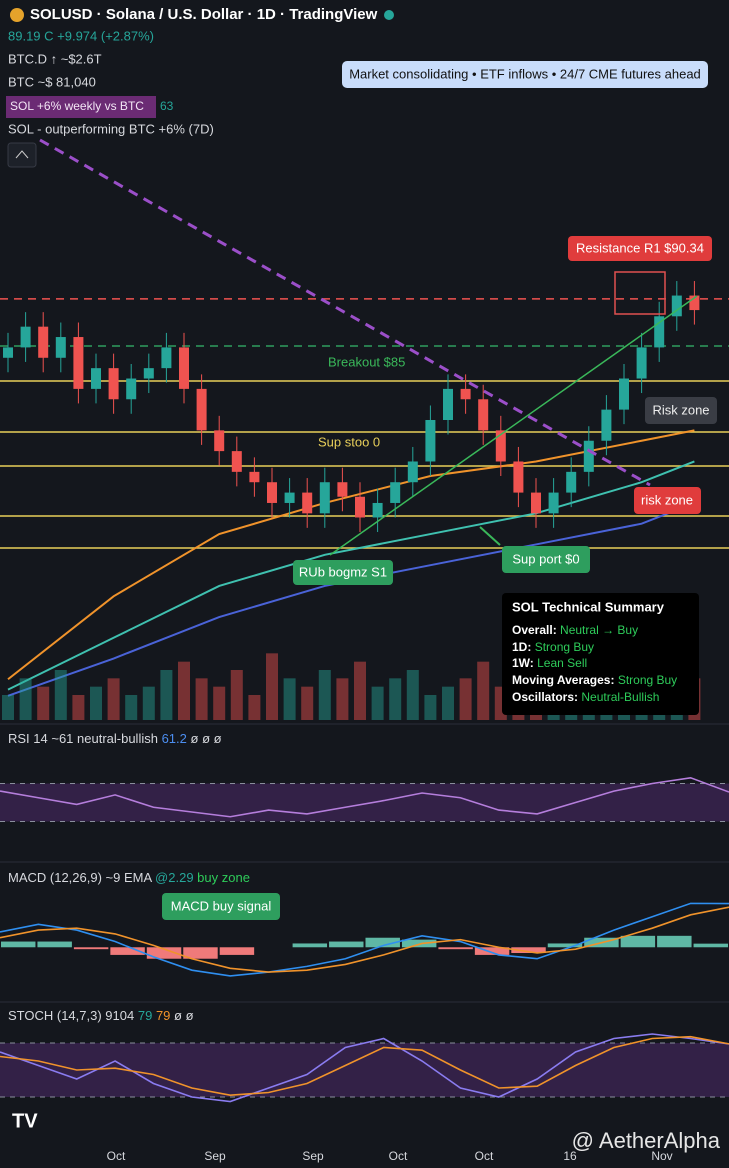 The height and width of the screenshot is (1168, 729). Describe the element at coordinates (83, 738) in the screenshot. I see `rsi-title: RSI 14 ~61 neutral-bullish` at that location.